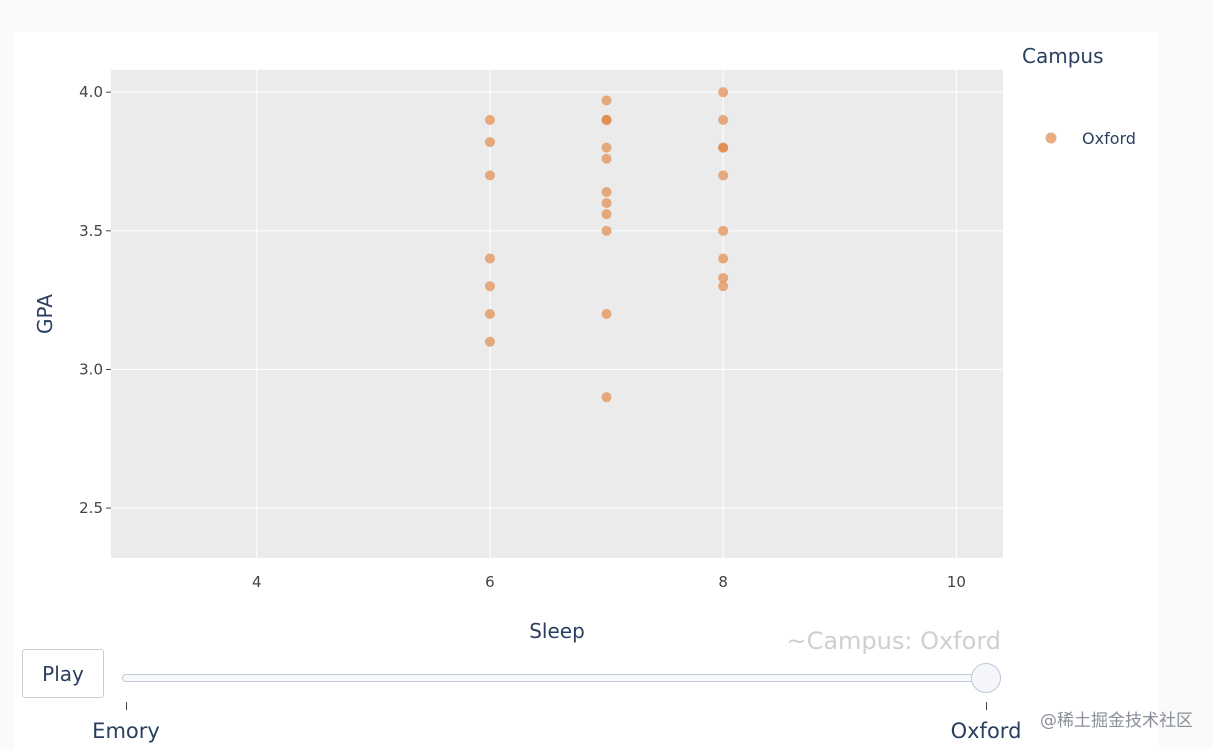  What do you see at coordinates (723, 582) in the screenshot?
I see `x-tick-label: 8` at bounding box center [723, 582].